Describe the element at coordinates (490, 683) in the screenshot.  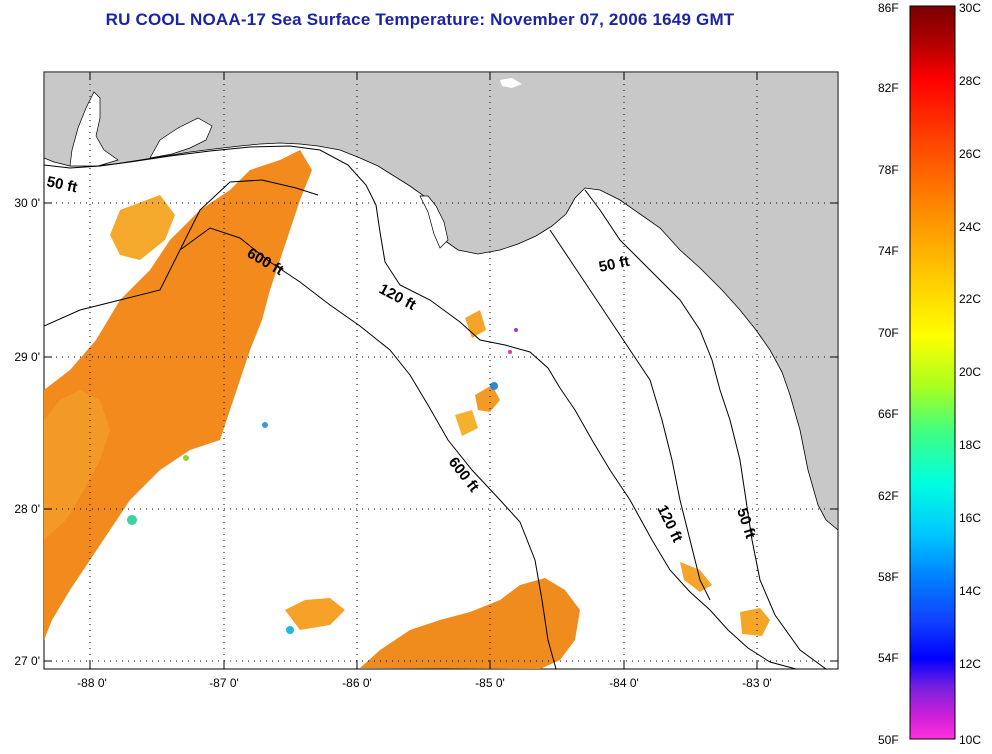
I see `lon-label: -85 0'` at that location.